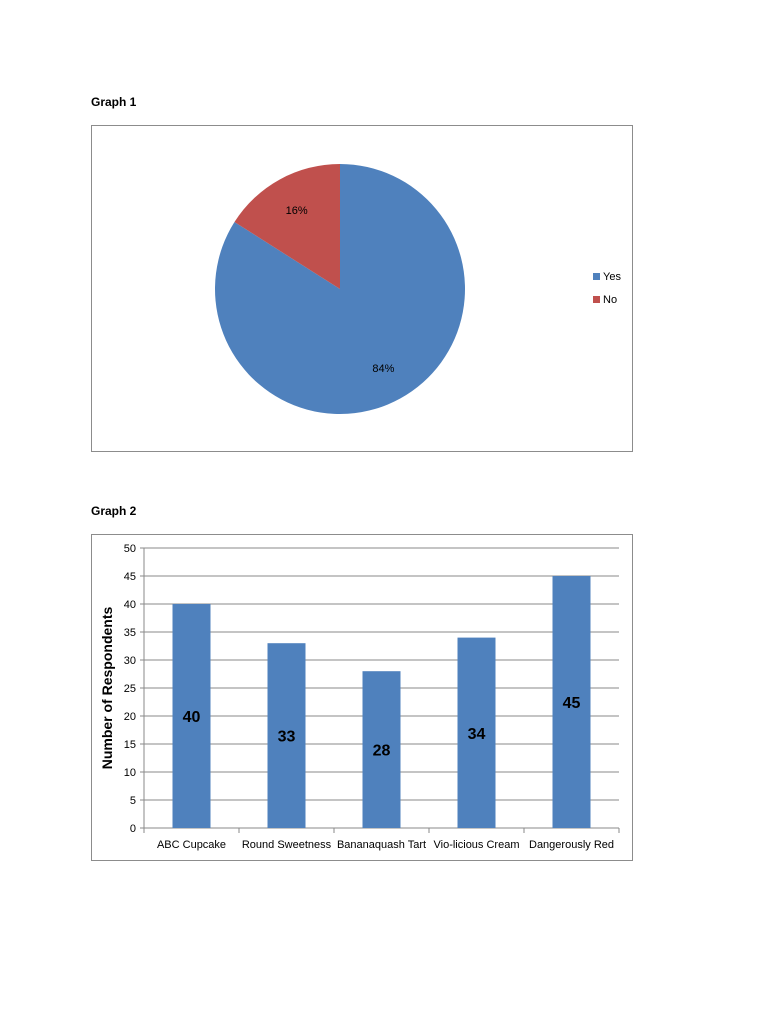 Image resolution: width=768 pixels, height=1024 pixels. I want to click on y-tick-label-20: 20, so click(130, 717).